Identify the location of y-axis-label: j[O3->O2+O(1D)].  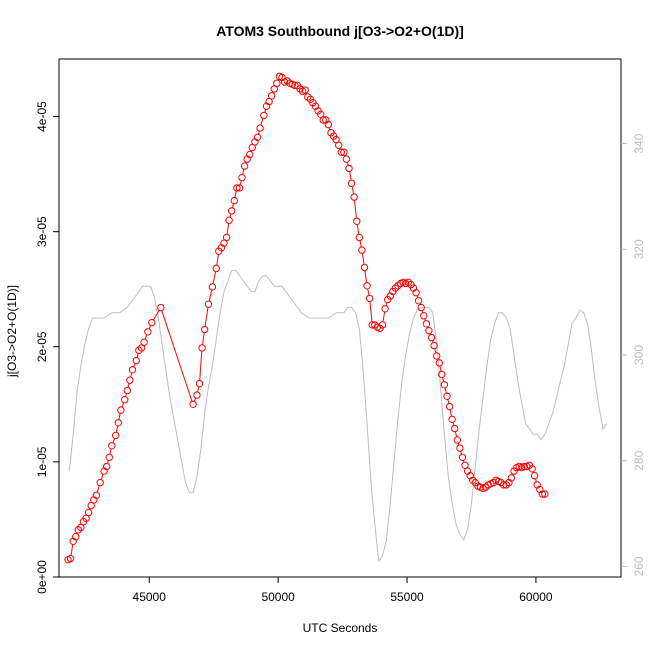
(12, 331).